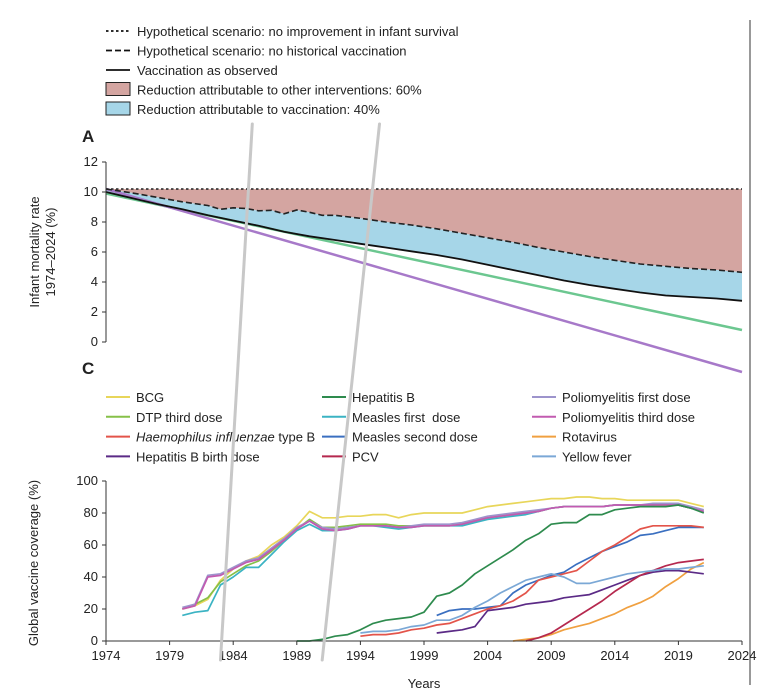 This screenshot has width=768, height=695. I want to click on panel-a-y-tick-label: 2, so click(94, 311).